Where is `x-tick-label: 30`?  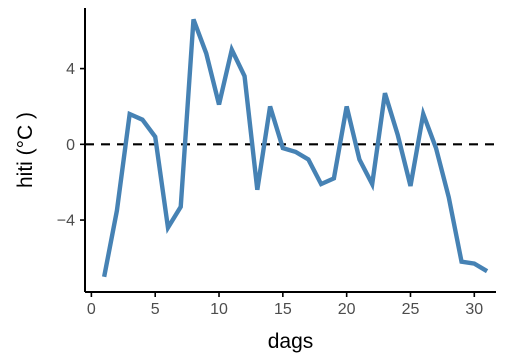 x-tick-label: 30 is located at coordinates (474, 309).